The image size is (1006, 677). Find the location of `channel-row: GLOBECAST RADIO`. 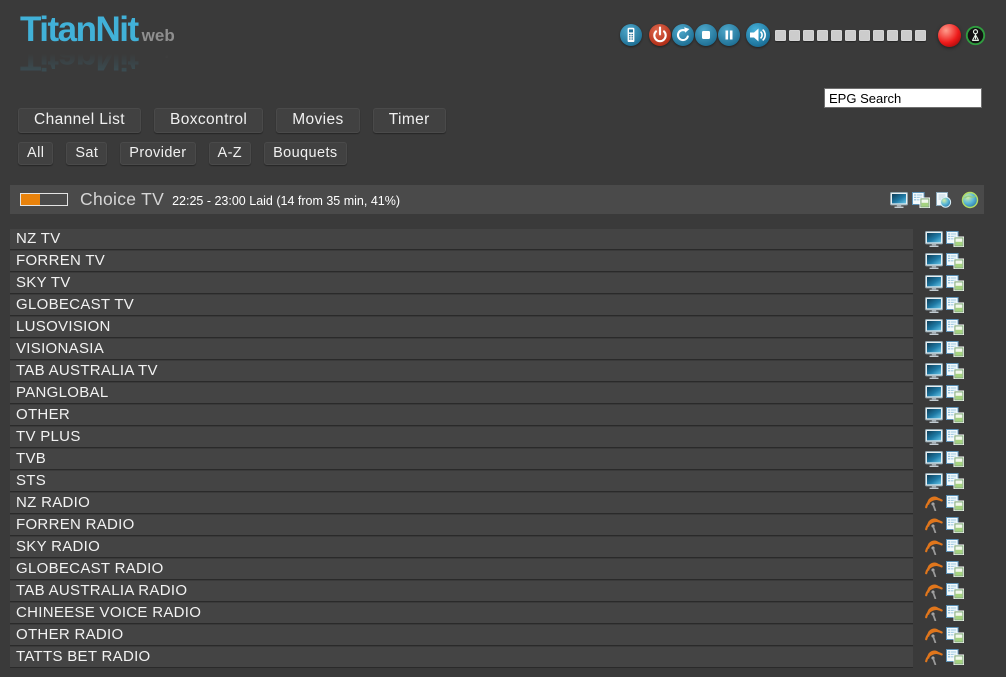

channel-row: GLOBECAST RADIO is located at coordinates (487, 569).